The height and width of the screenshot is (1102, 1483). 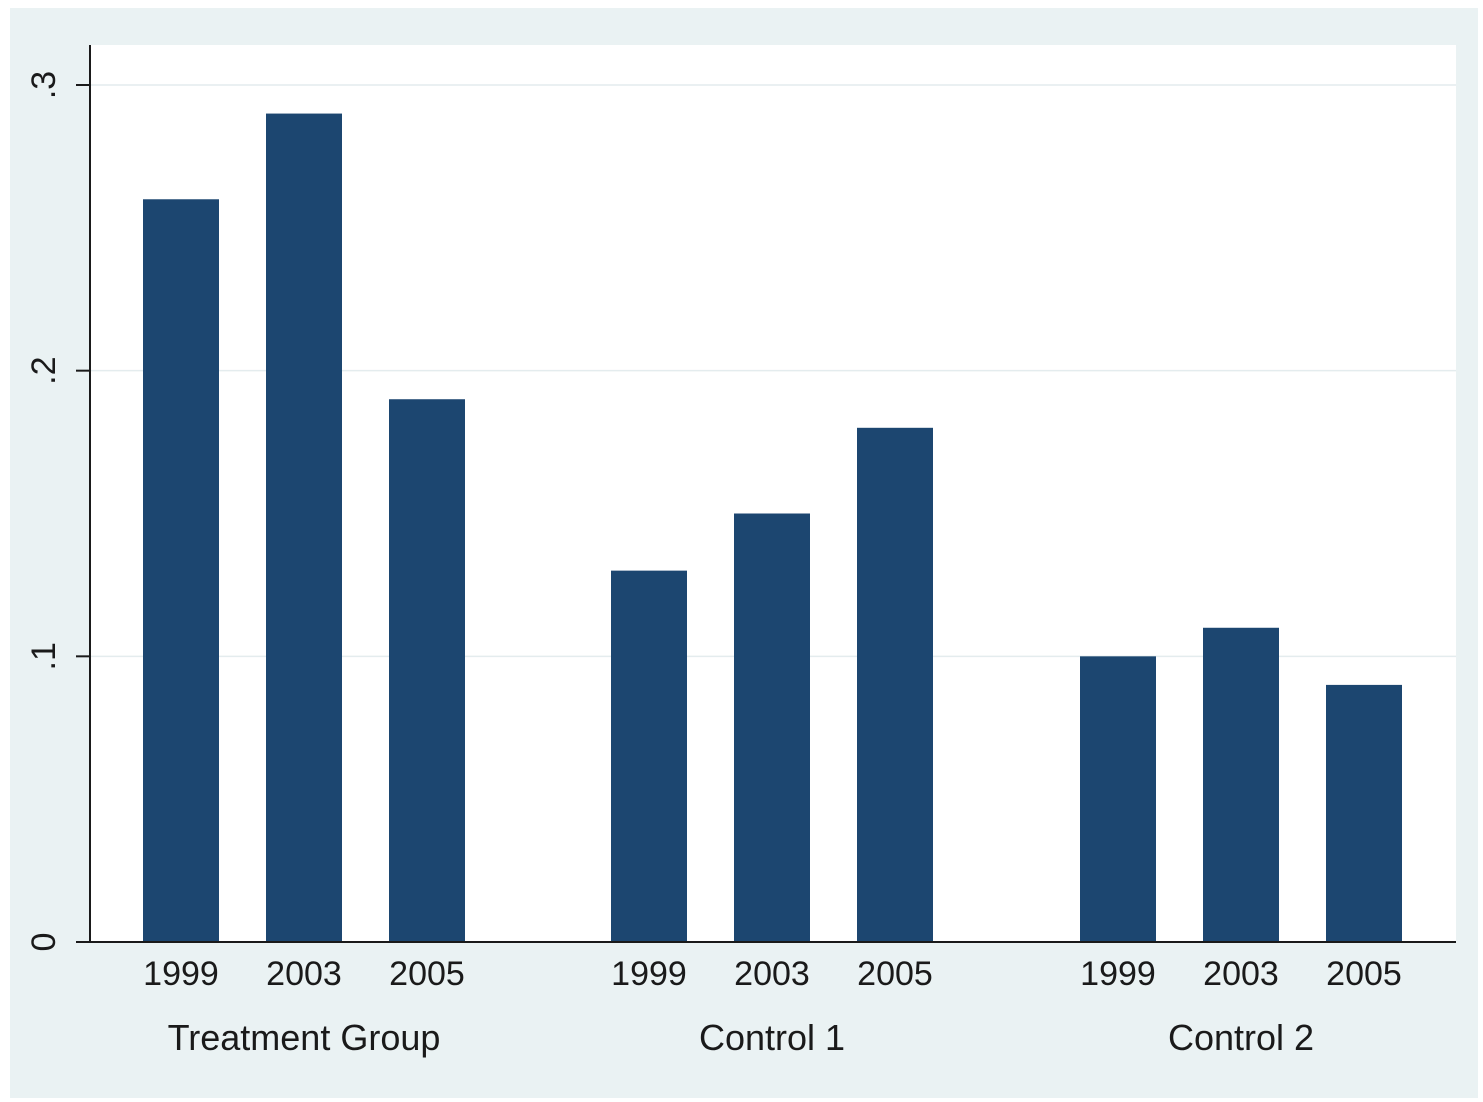 What do you see at coordinates (44, 656) in the screenshot?
I see `y-tick-label: .1` at bounding box center [44, 656].